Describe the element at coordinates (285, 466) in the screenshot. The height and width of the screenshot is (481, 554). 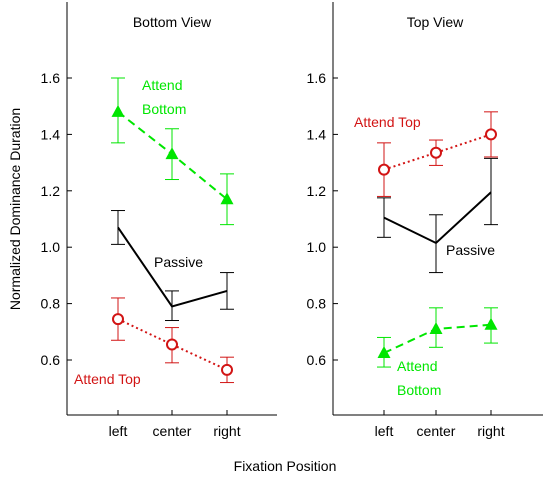
I see `x-axis-title: Fixation Position` at that location.